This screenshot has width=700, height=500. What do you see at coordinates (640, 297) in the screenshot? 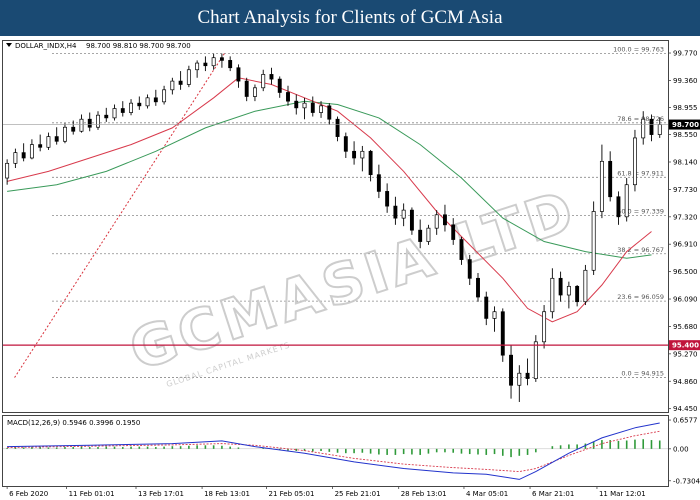
I see `fib-level-label: 23.6 = 96.059` at bounding box center [640, 297].